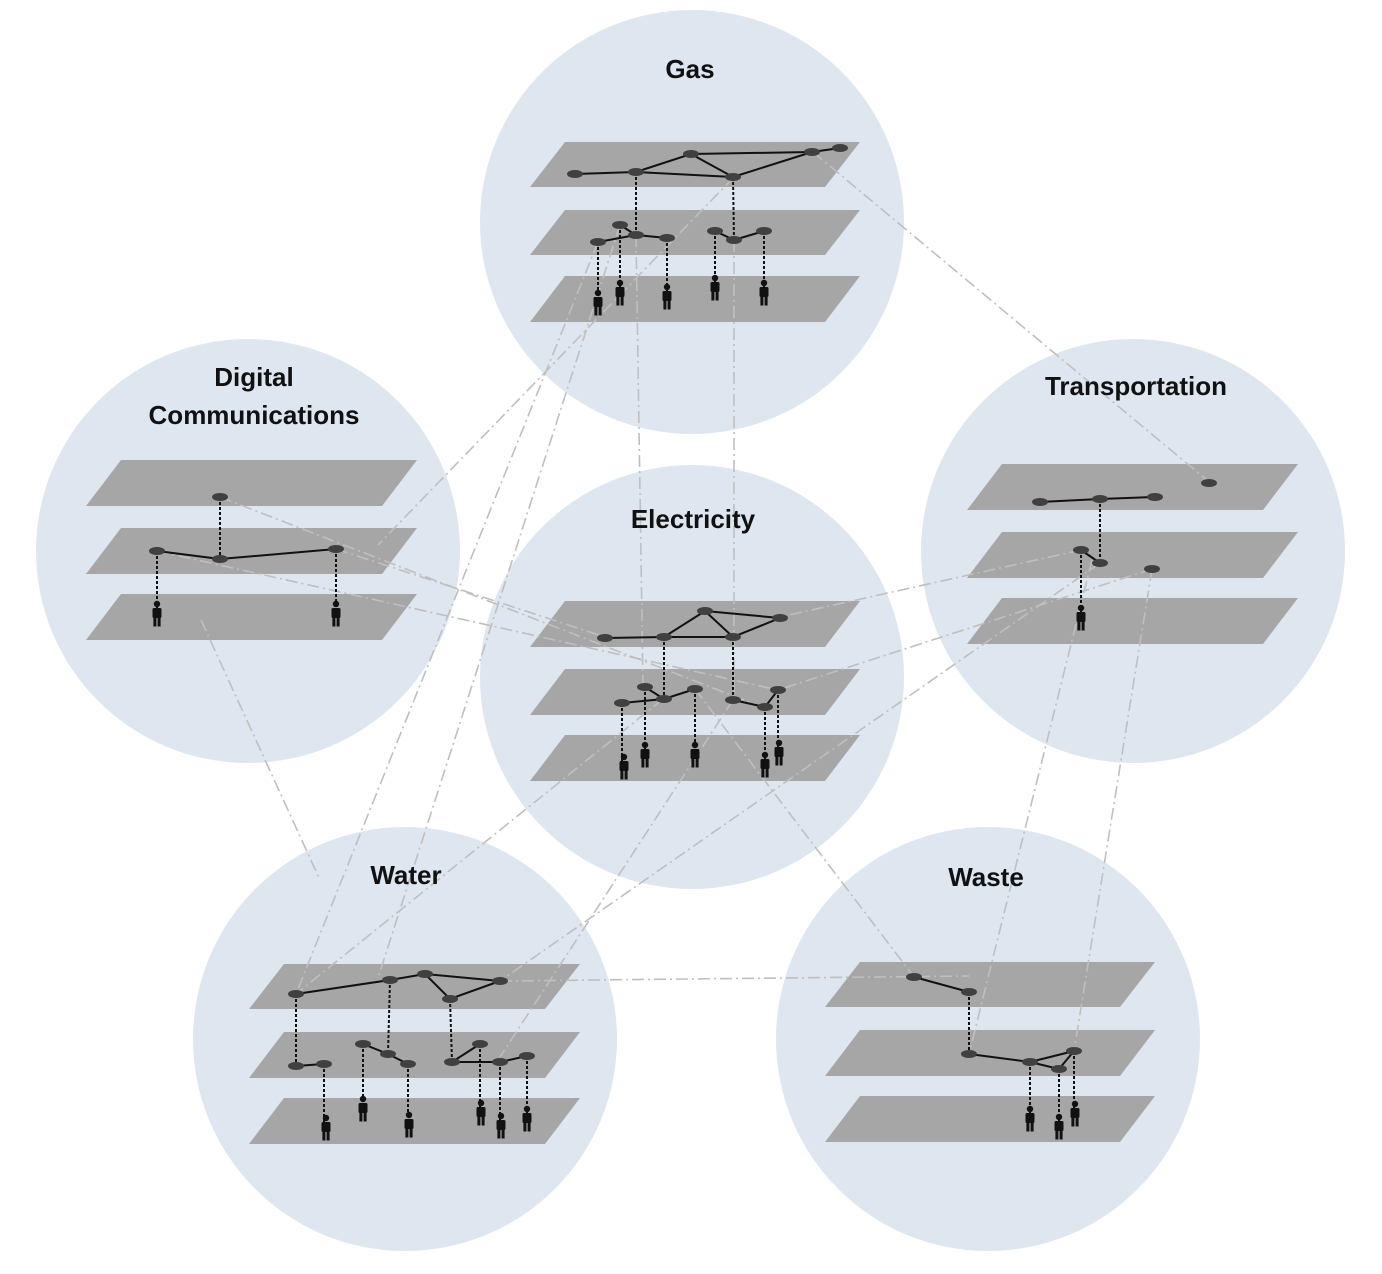 The width and height of the screenshot is (1382, 1274). What do you see at coordinates (253, 377) in the screenshot?
I see `digital-communications-label-line1: Digital` at bounding box center [253, 377].